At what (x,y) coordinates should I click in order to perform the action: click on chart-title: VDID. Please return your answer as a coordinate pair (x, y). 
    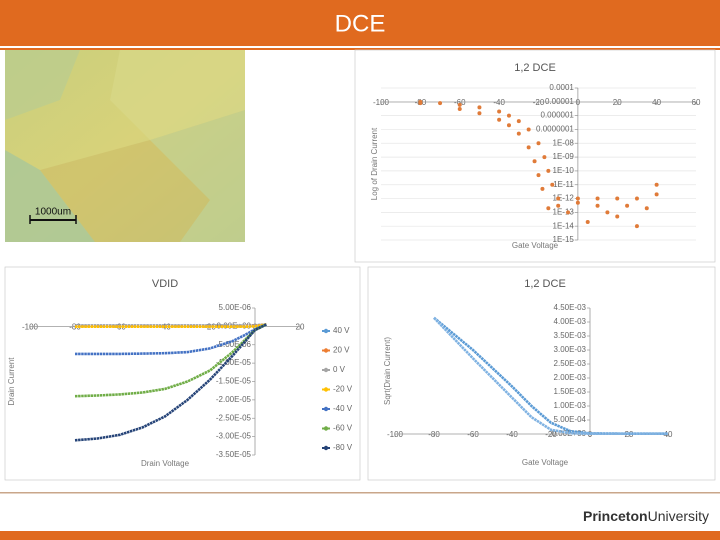
    Looking at the image, I should click on (165, 284).